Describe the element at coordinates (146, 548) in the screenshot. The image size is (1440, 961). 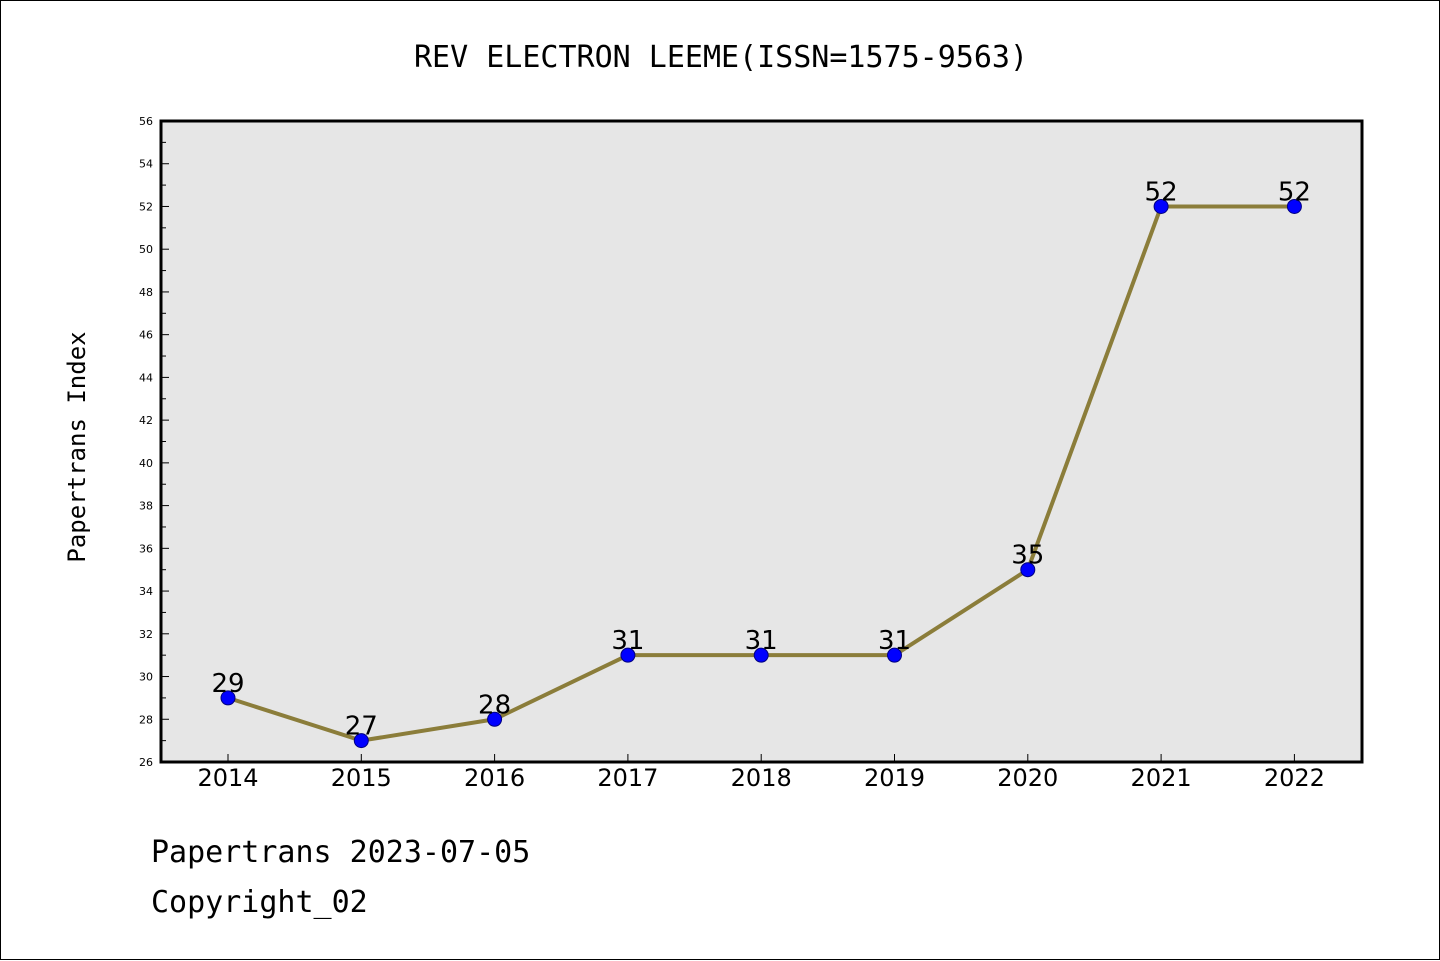
I see `y-tick-label: 36` at that location.